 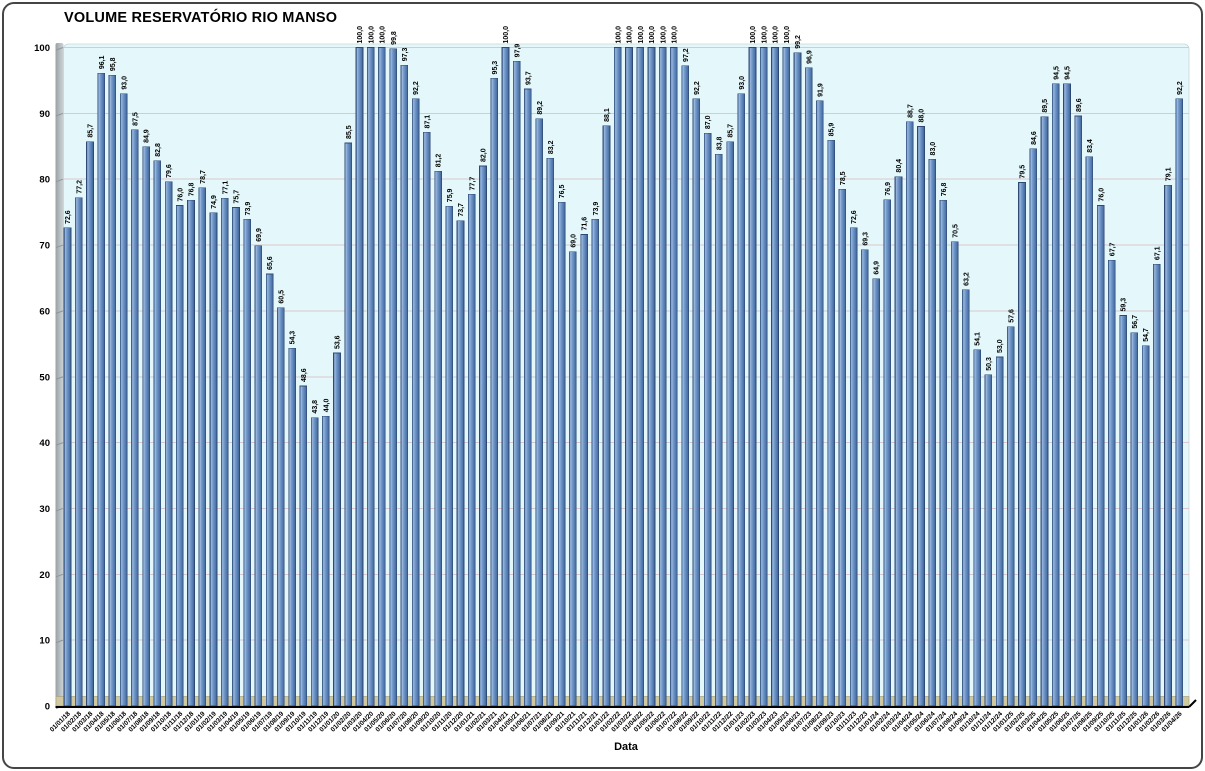 What do you see at coordinates (989, 364) in the screenshot?
I see `bar-value-label: 50,3` at bounding box center [989, 364].